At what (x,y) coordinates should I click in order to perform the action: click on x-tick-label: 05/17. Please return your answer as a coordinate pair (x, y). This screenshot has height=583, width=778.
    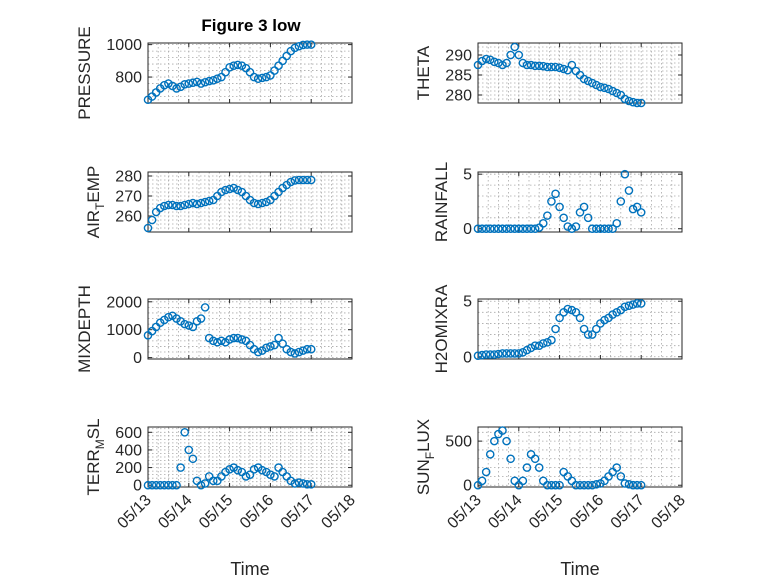
    Looking at the image, I should click on (298, 512).